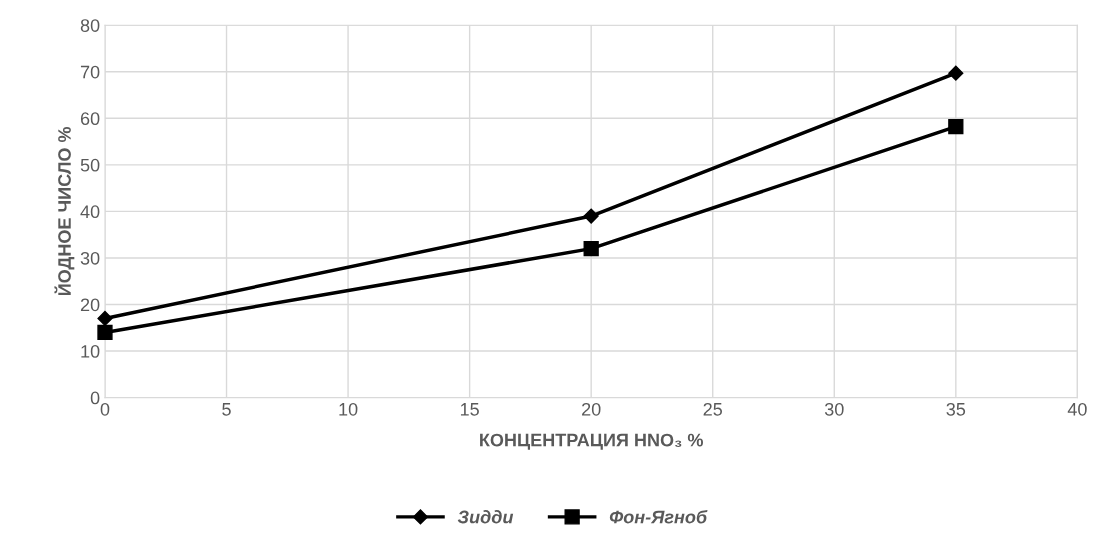  What do you see at coordinates (658, 516) in the screenshot?
I see `legend-label: Фон-Ягноб` at bounding box center [658, 516].